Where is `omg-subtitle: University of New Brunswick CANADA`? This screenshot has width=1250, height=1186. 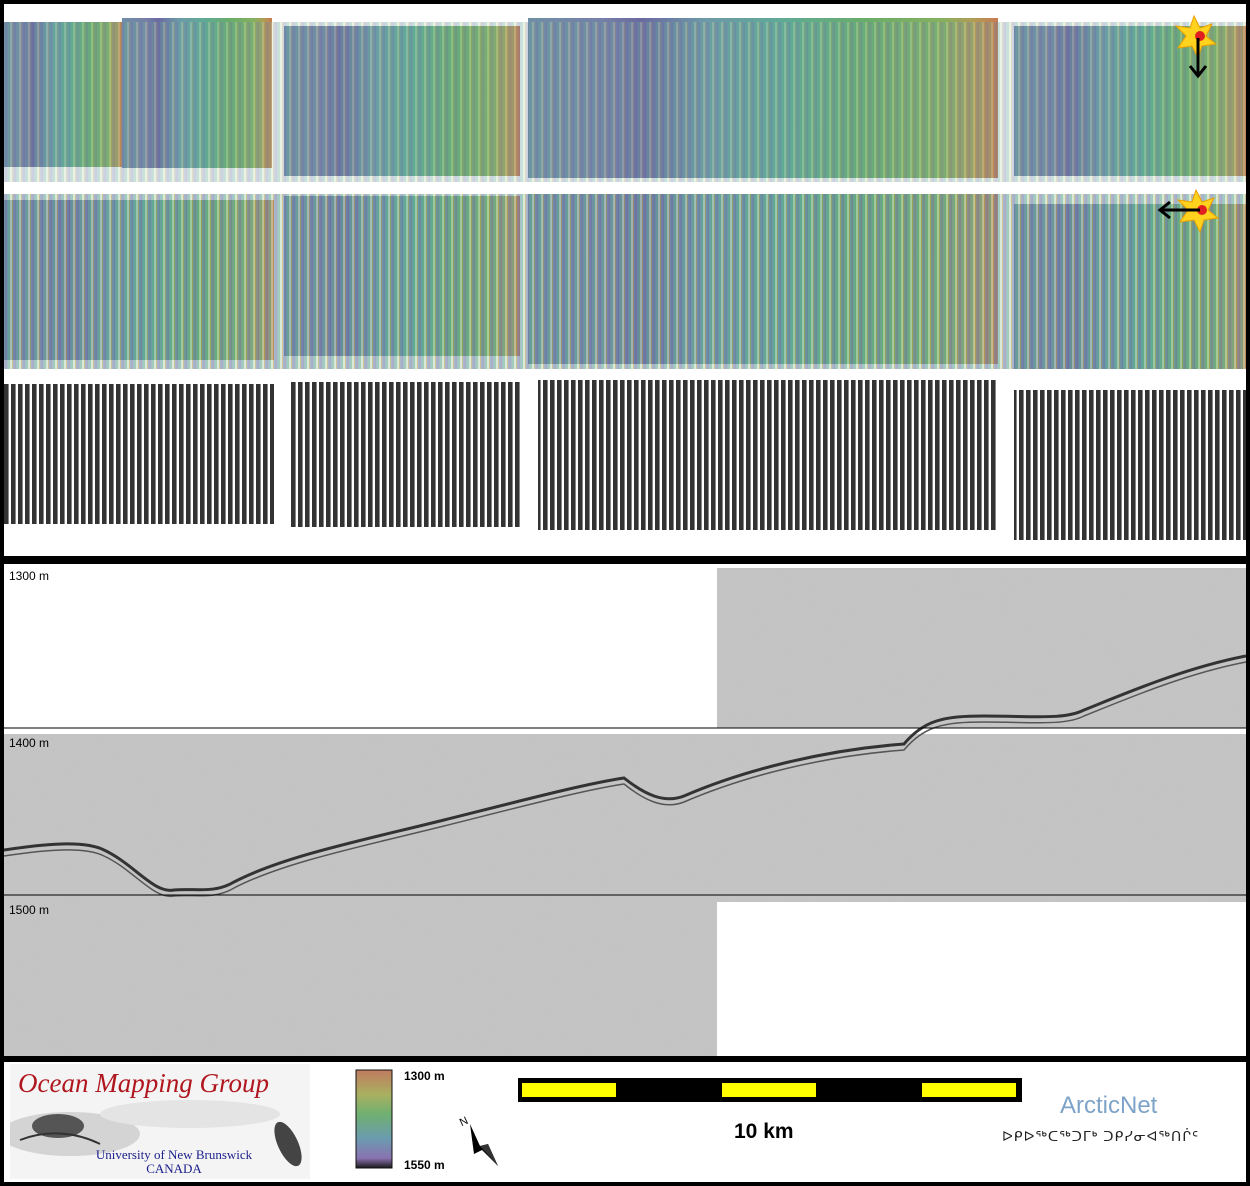 omg-subtitle: University of New Brunswick CANADA is located at coordinates (174, 1162).